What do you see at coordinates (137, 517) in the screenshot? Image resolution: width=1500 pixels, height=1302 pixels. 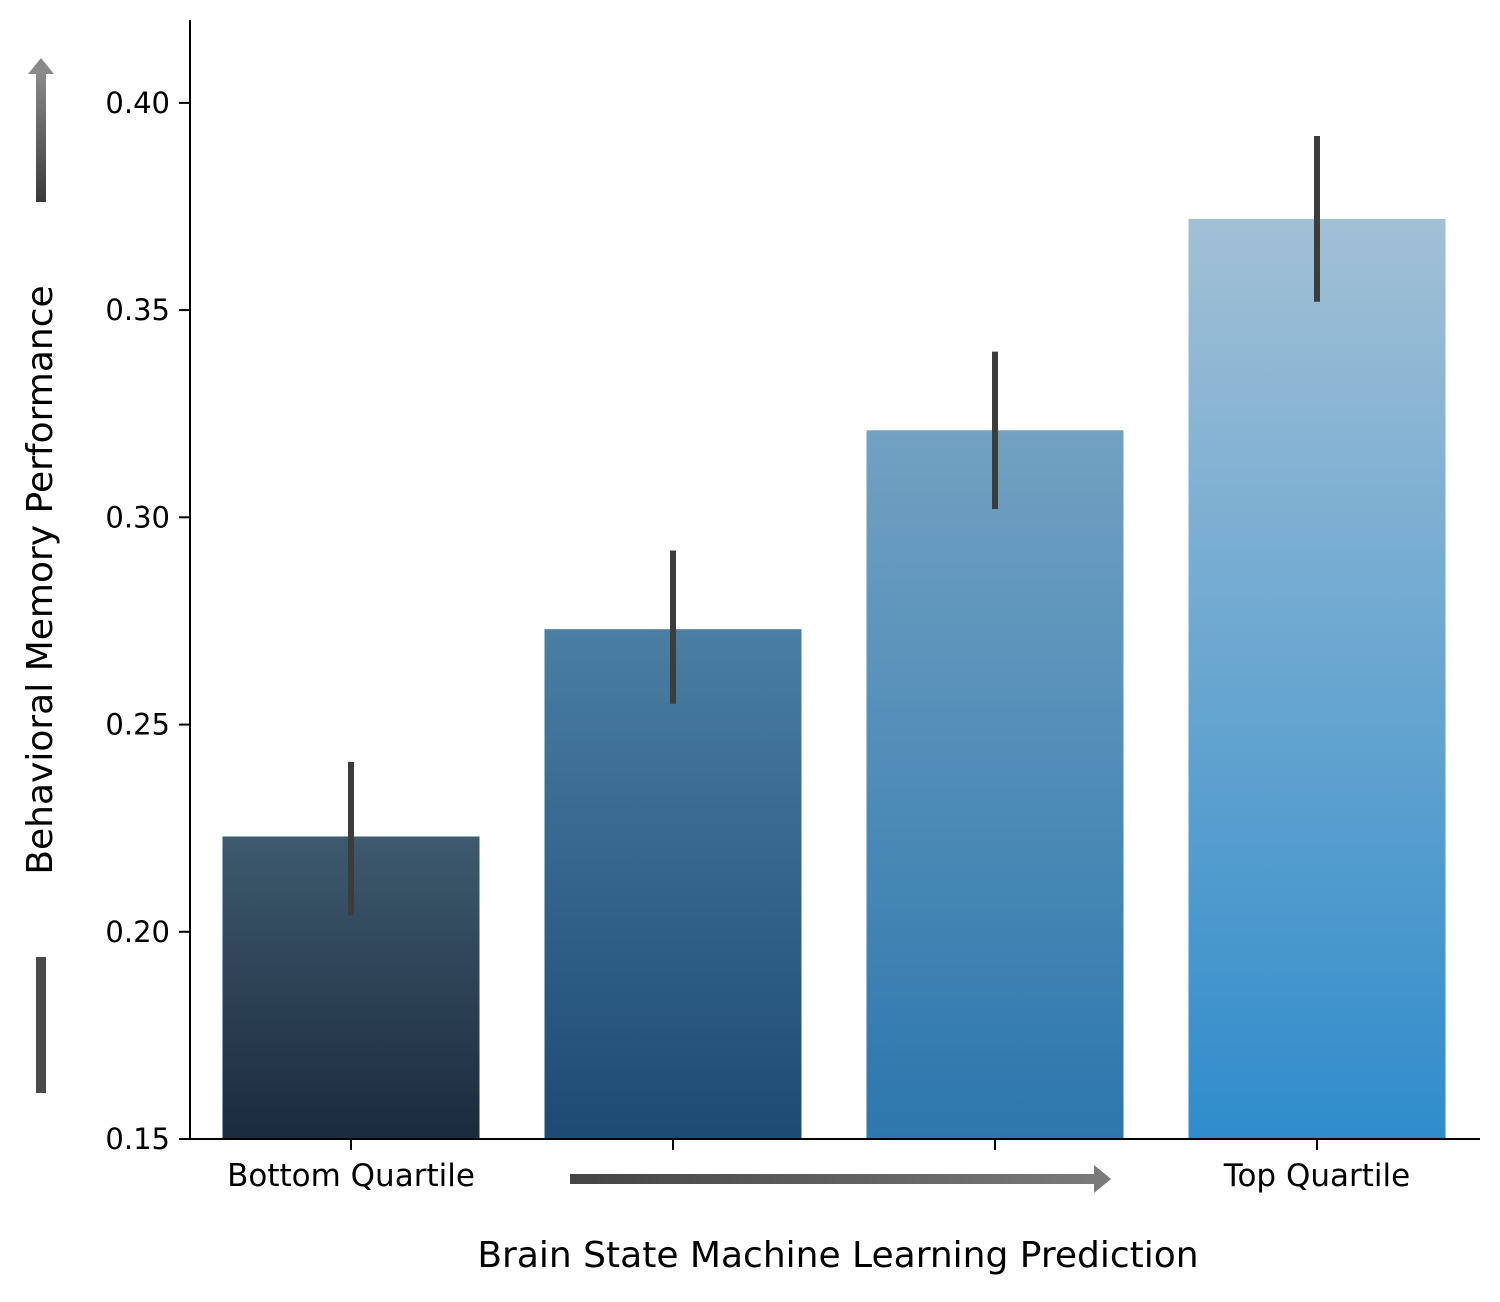 I see `y-tick-label-4: 0.30` at bounding box center [137, 517].